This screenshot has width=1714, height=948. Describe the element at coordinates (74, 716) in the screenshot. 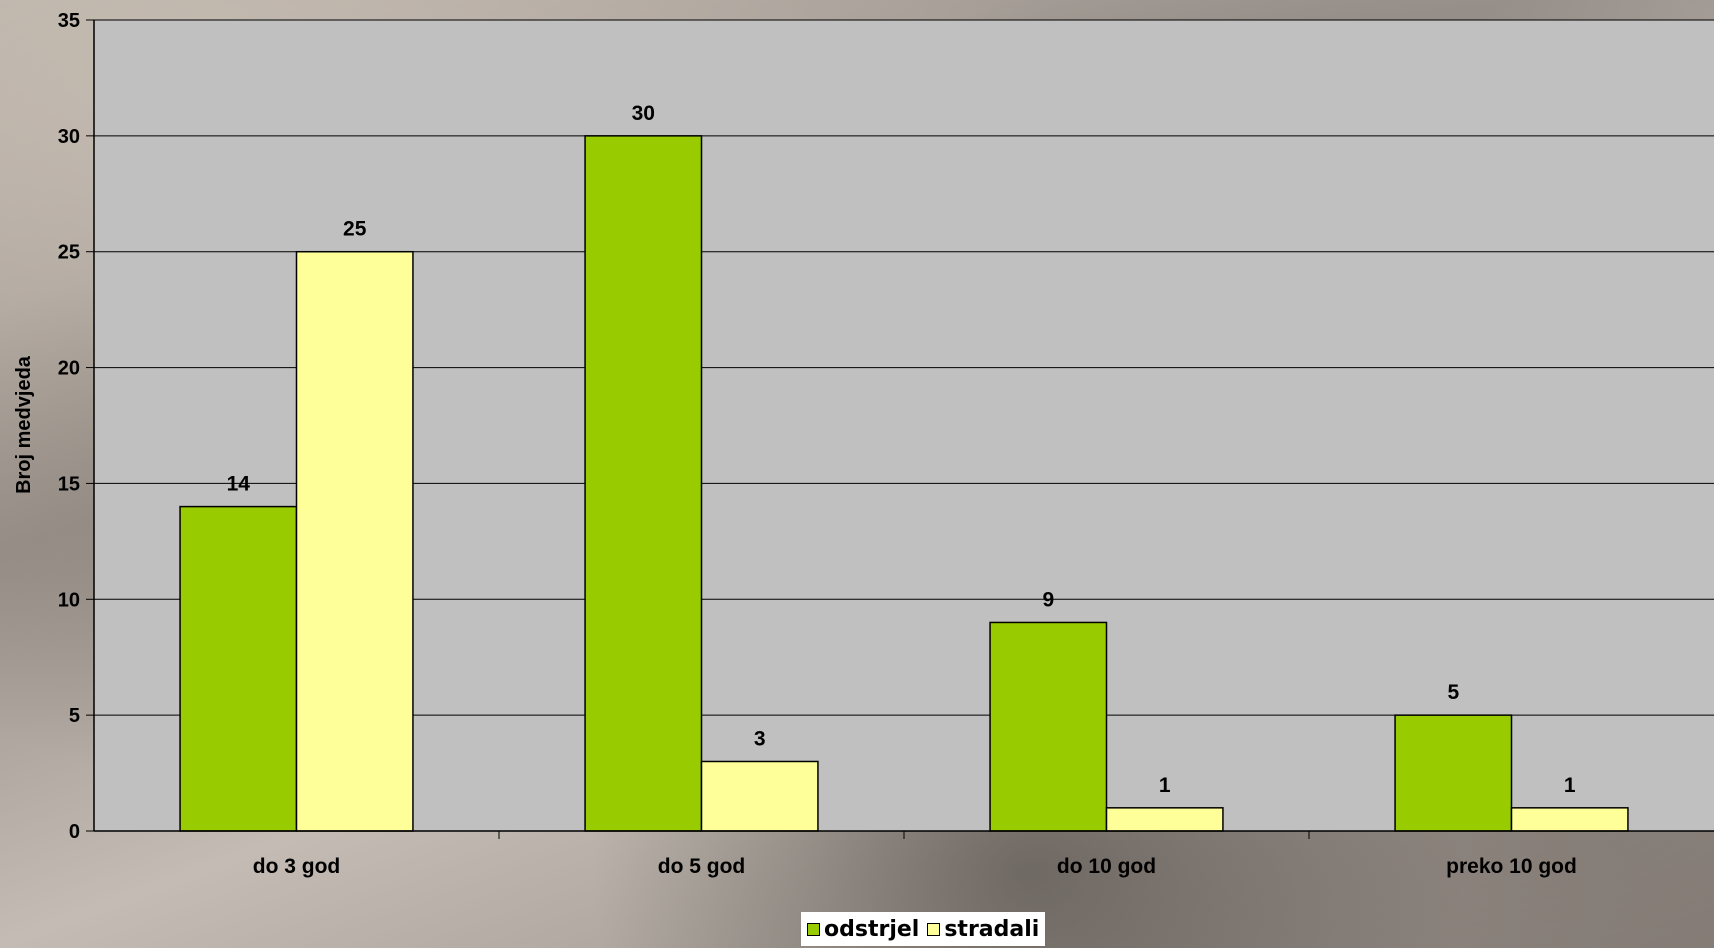

I see `y-tick-label: 5` at that location.